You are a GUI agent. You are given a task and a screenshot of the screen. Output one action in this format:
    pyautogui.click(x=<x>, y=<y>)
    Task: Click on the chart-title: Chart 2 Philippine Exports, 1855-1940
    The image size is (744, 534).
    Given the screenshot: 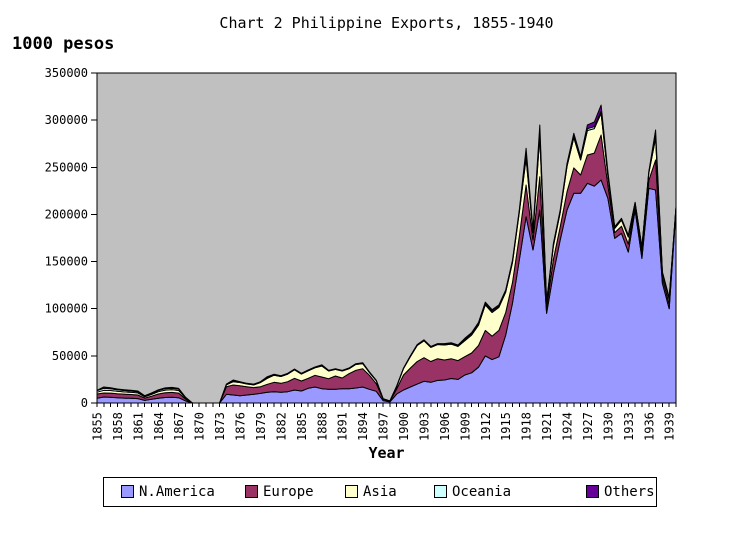 What is the action you would take?
    pyautogui.click(x=386, y=23)
    